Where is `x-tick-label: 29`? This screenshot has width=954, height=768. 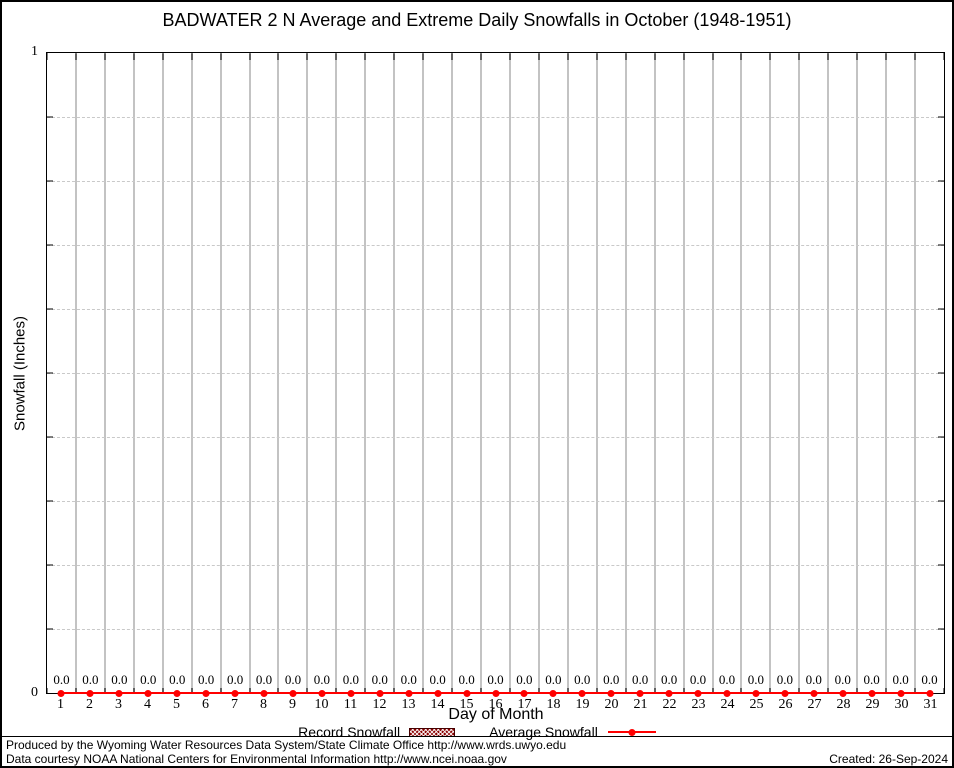 x-tick-label: 29 is located at coordinates (872, 704).